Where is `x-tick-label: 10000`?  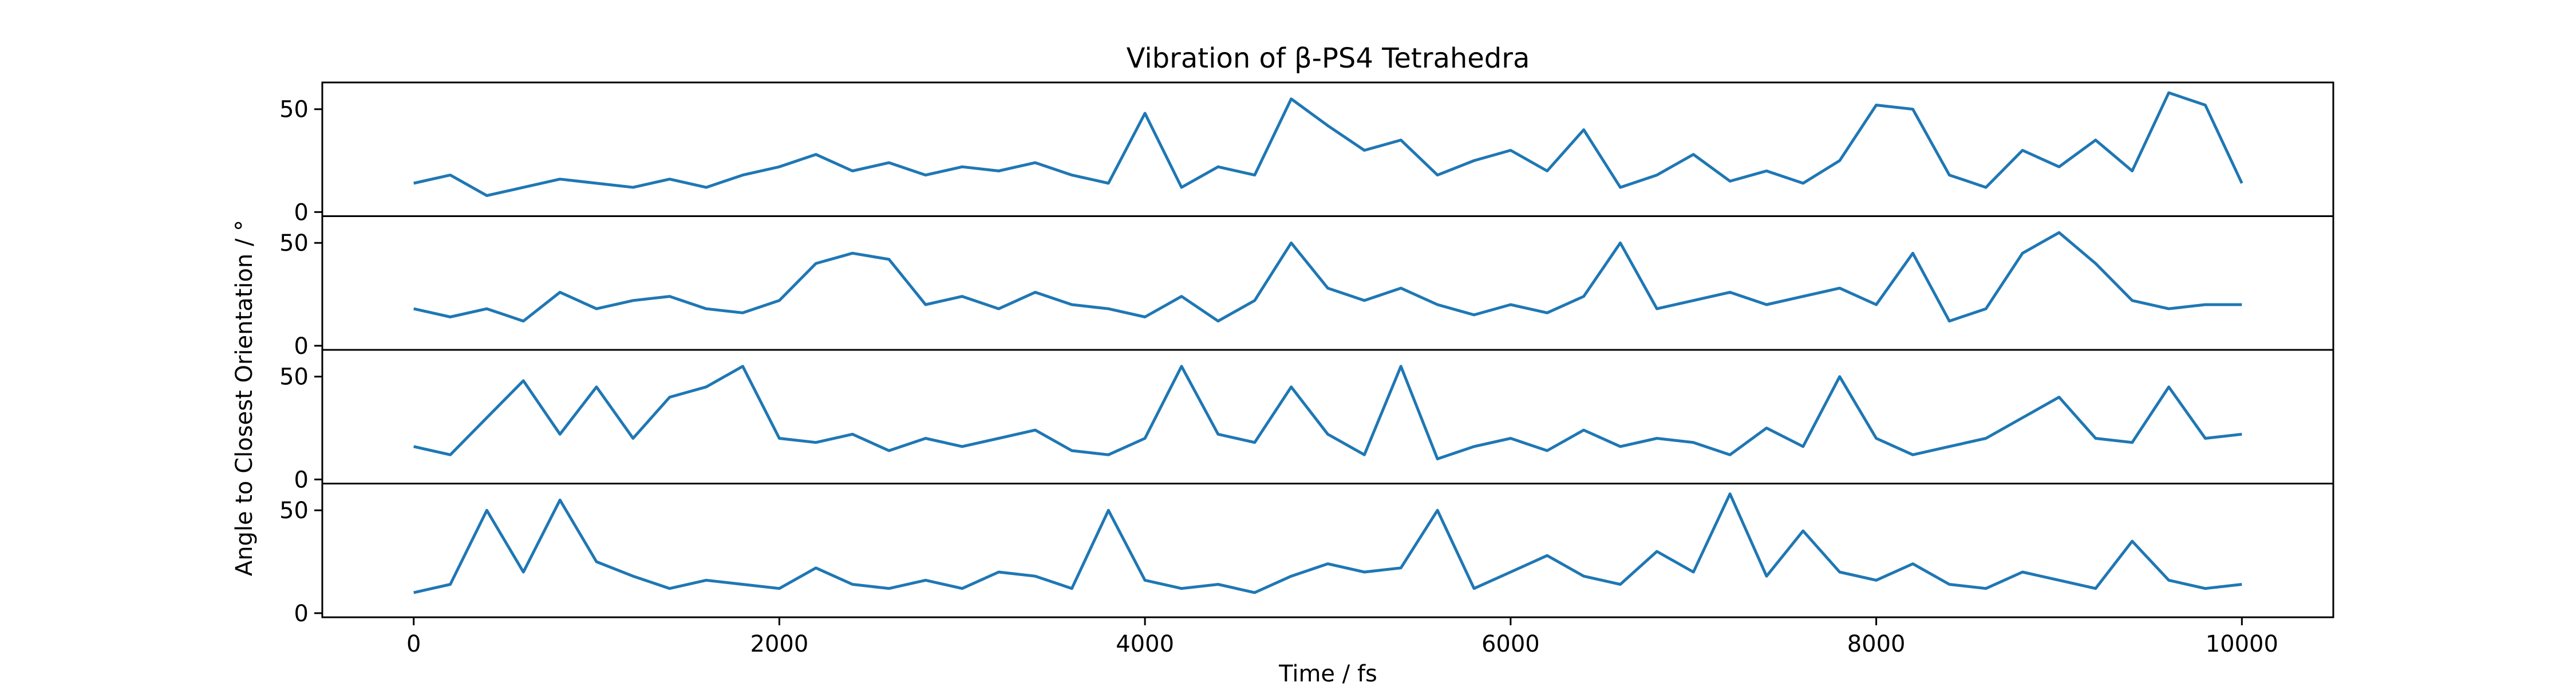 x-tick-label: 10000 is located at coordinates (2242, 644).